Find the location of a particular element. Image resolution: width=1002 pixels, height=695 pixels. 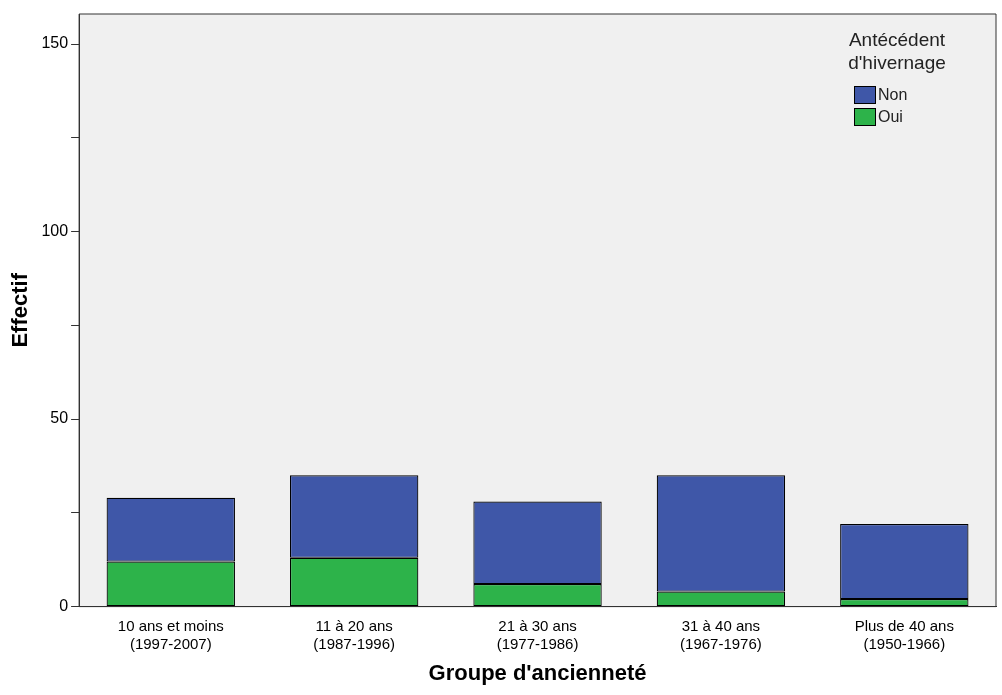

y-axis-title: Effectif is located at coordinates (20, 310).